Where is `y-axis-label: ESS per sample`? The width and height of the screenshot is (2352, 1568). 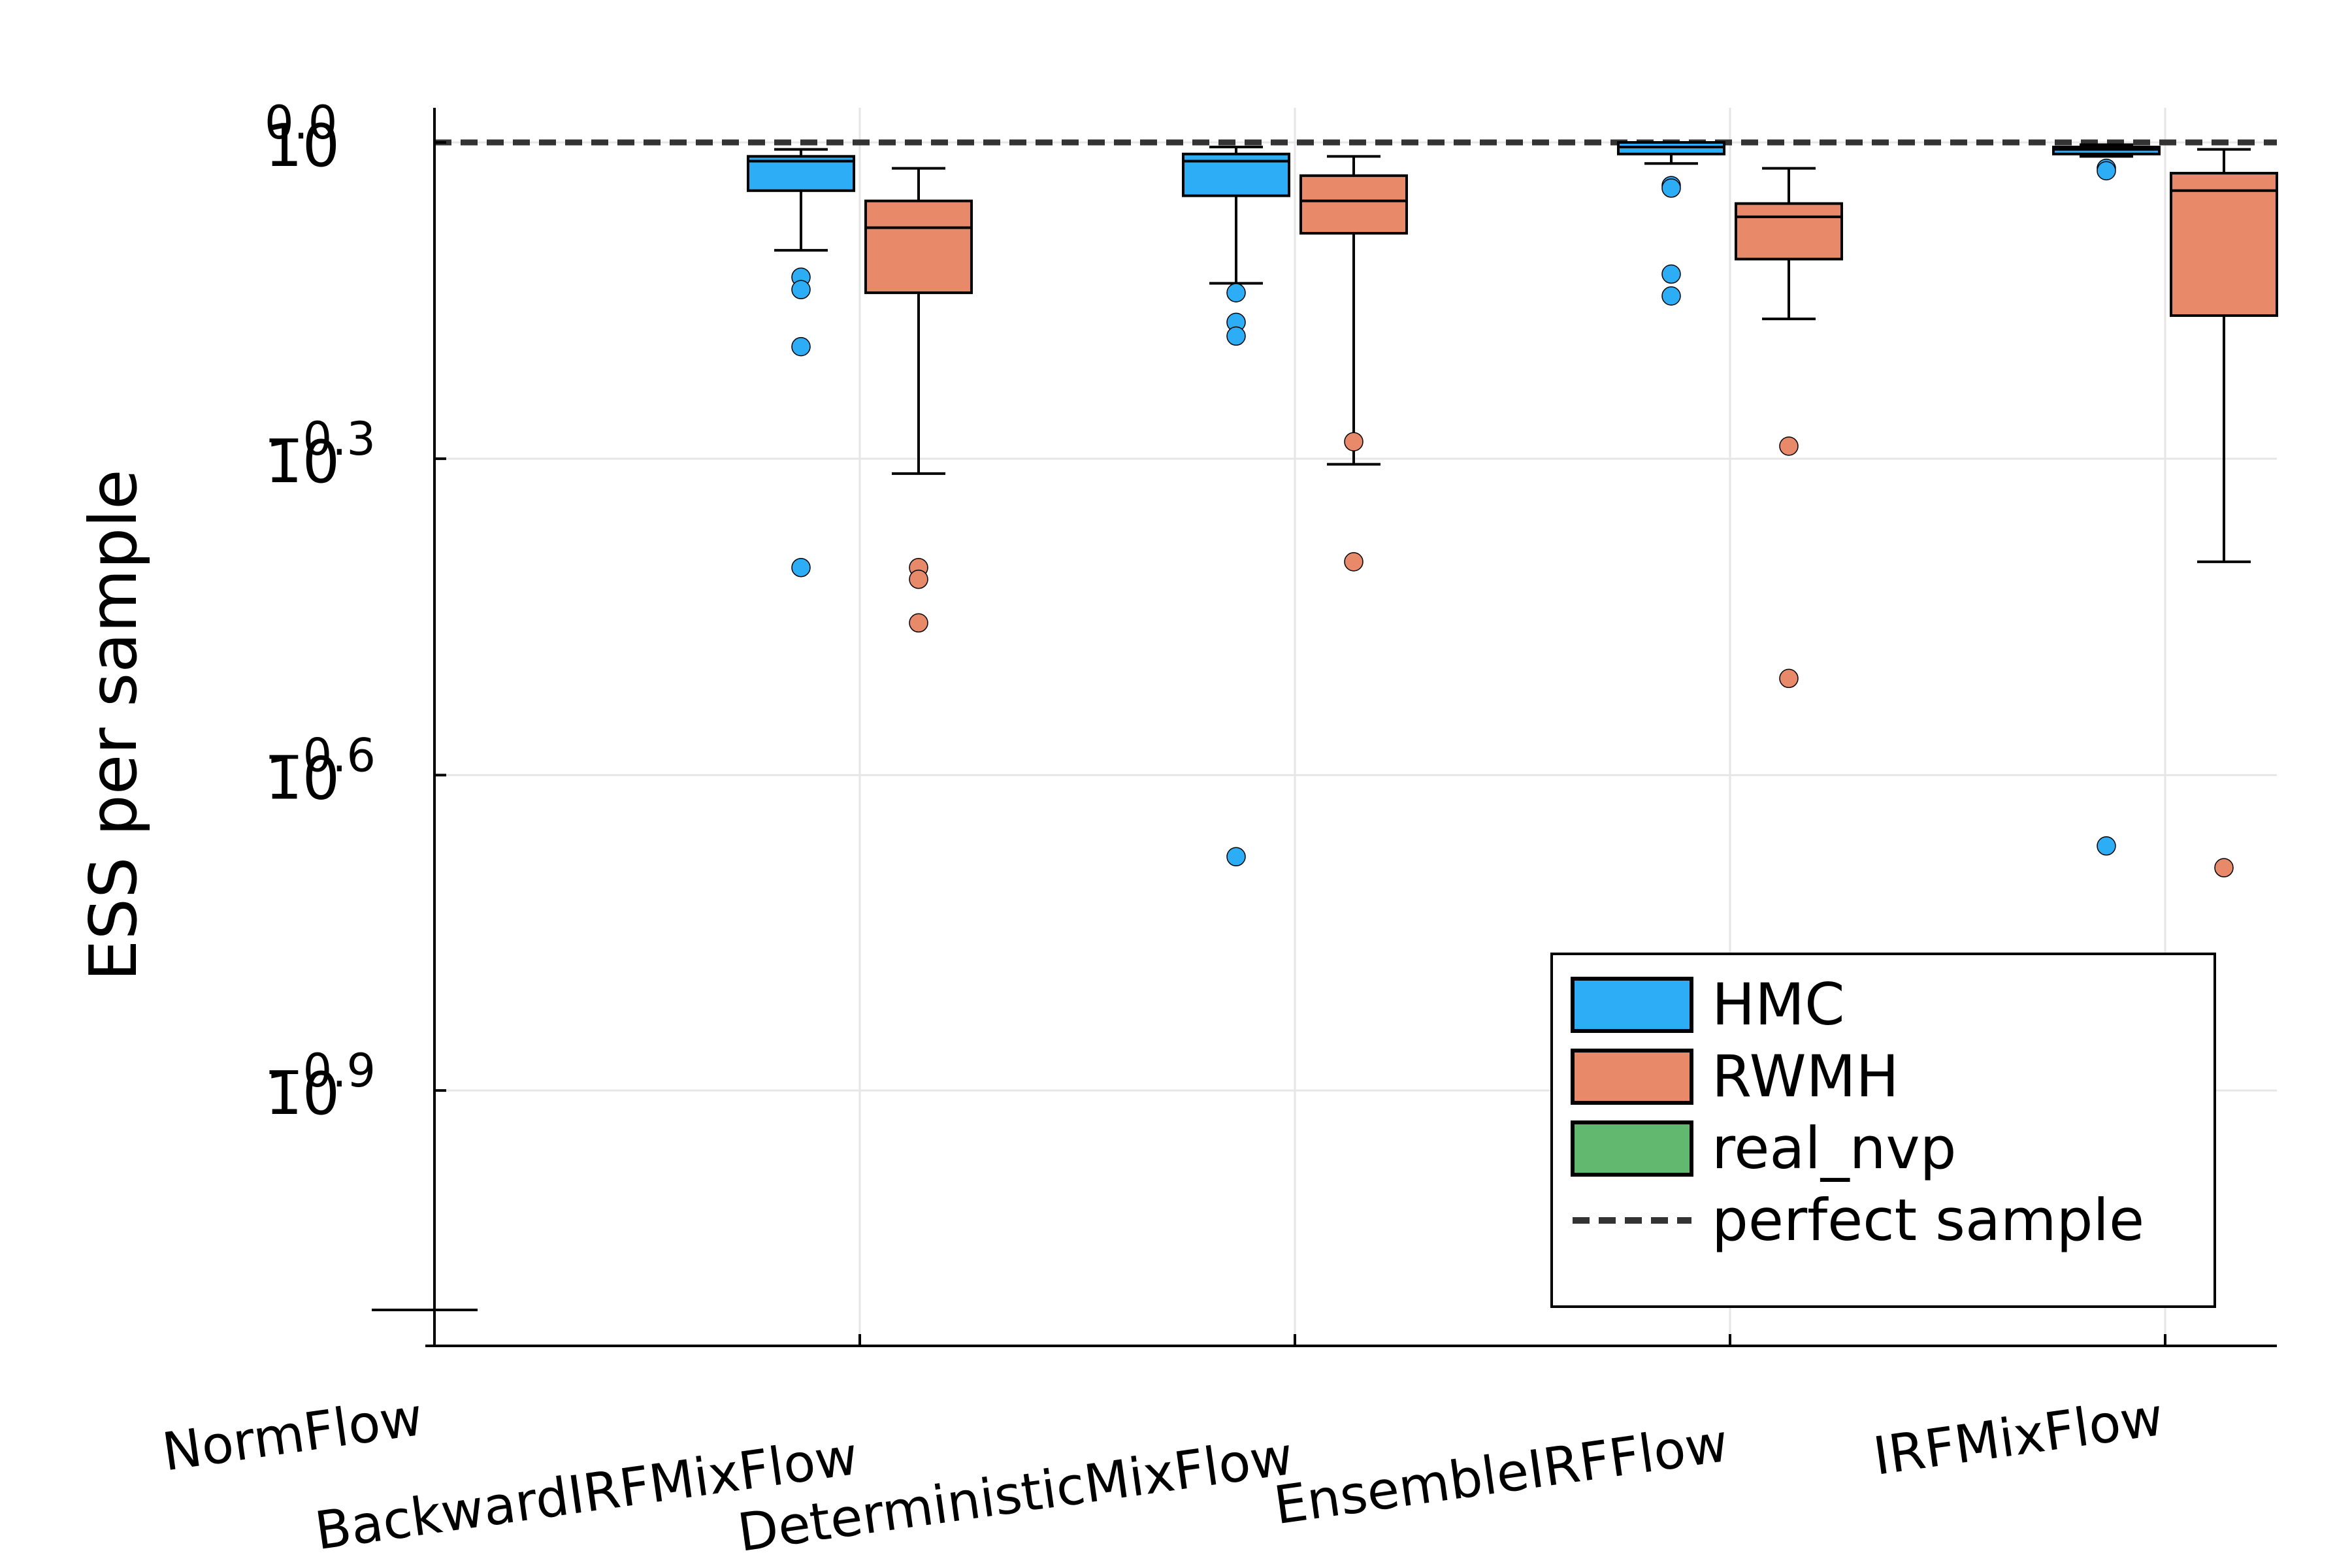 y-axis-label: ESS per sample is located at coordinates (113, 725).